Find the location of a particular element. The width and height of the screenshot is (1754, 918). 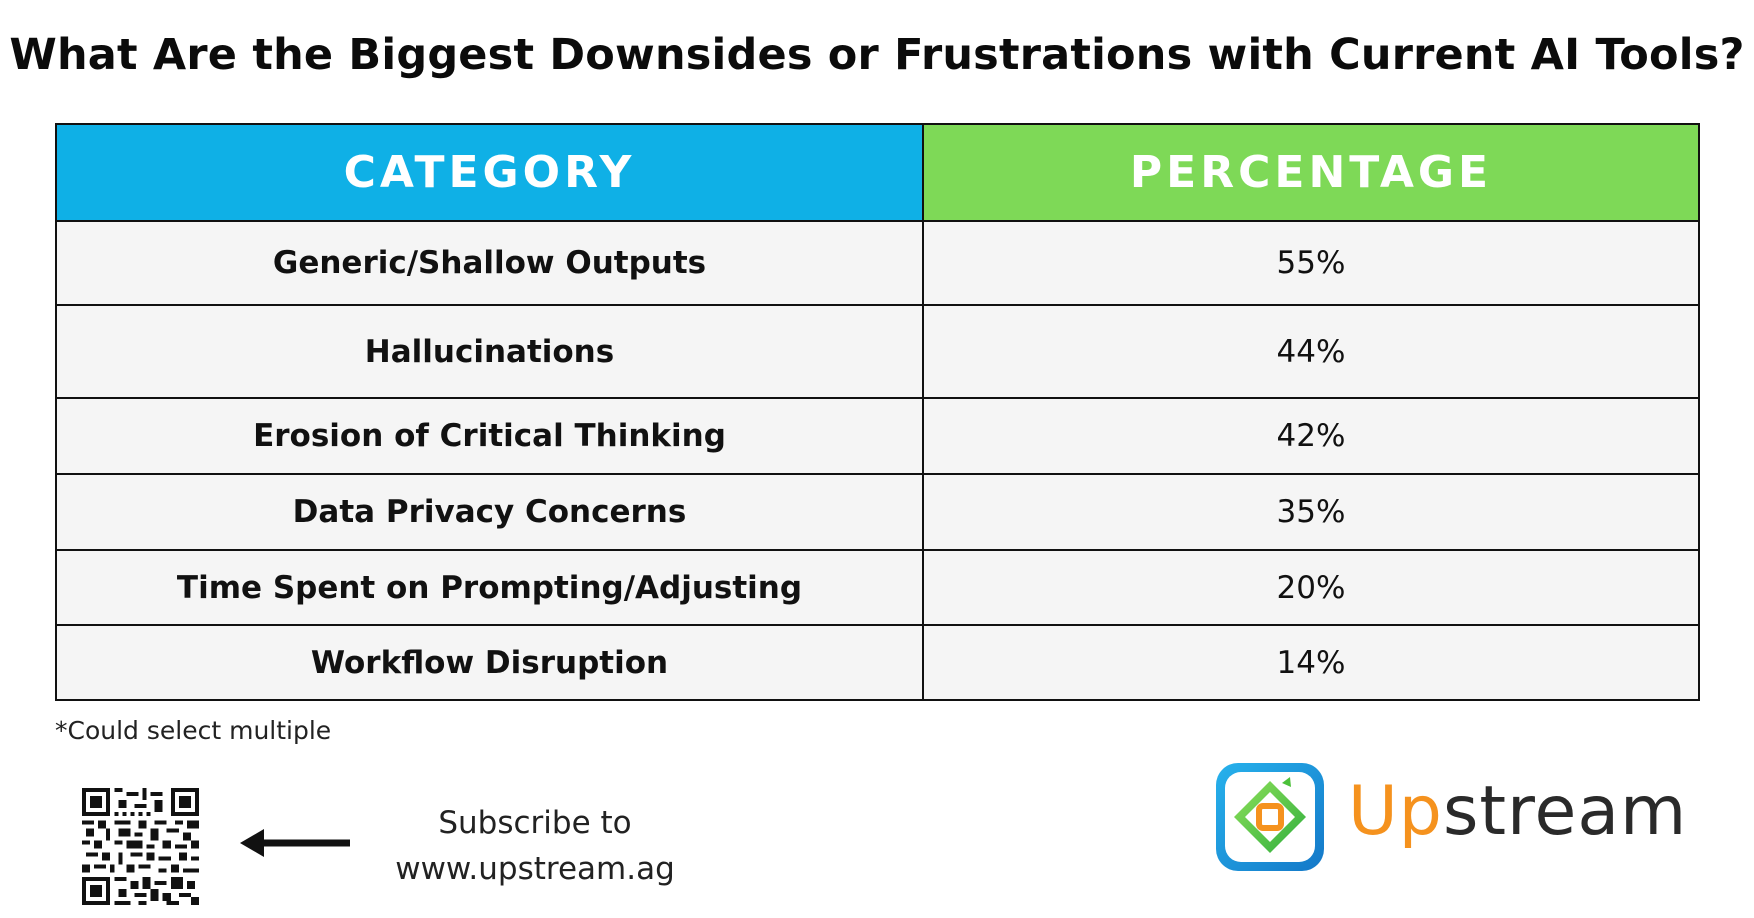

column-header-percentage: PERCENTAGE is located at coordinates (1311, 172).